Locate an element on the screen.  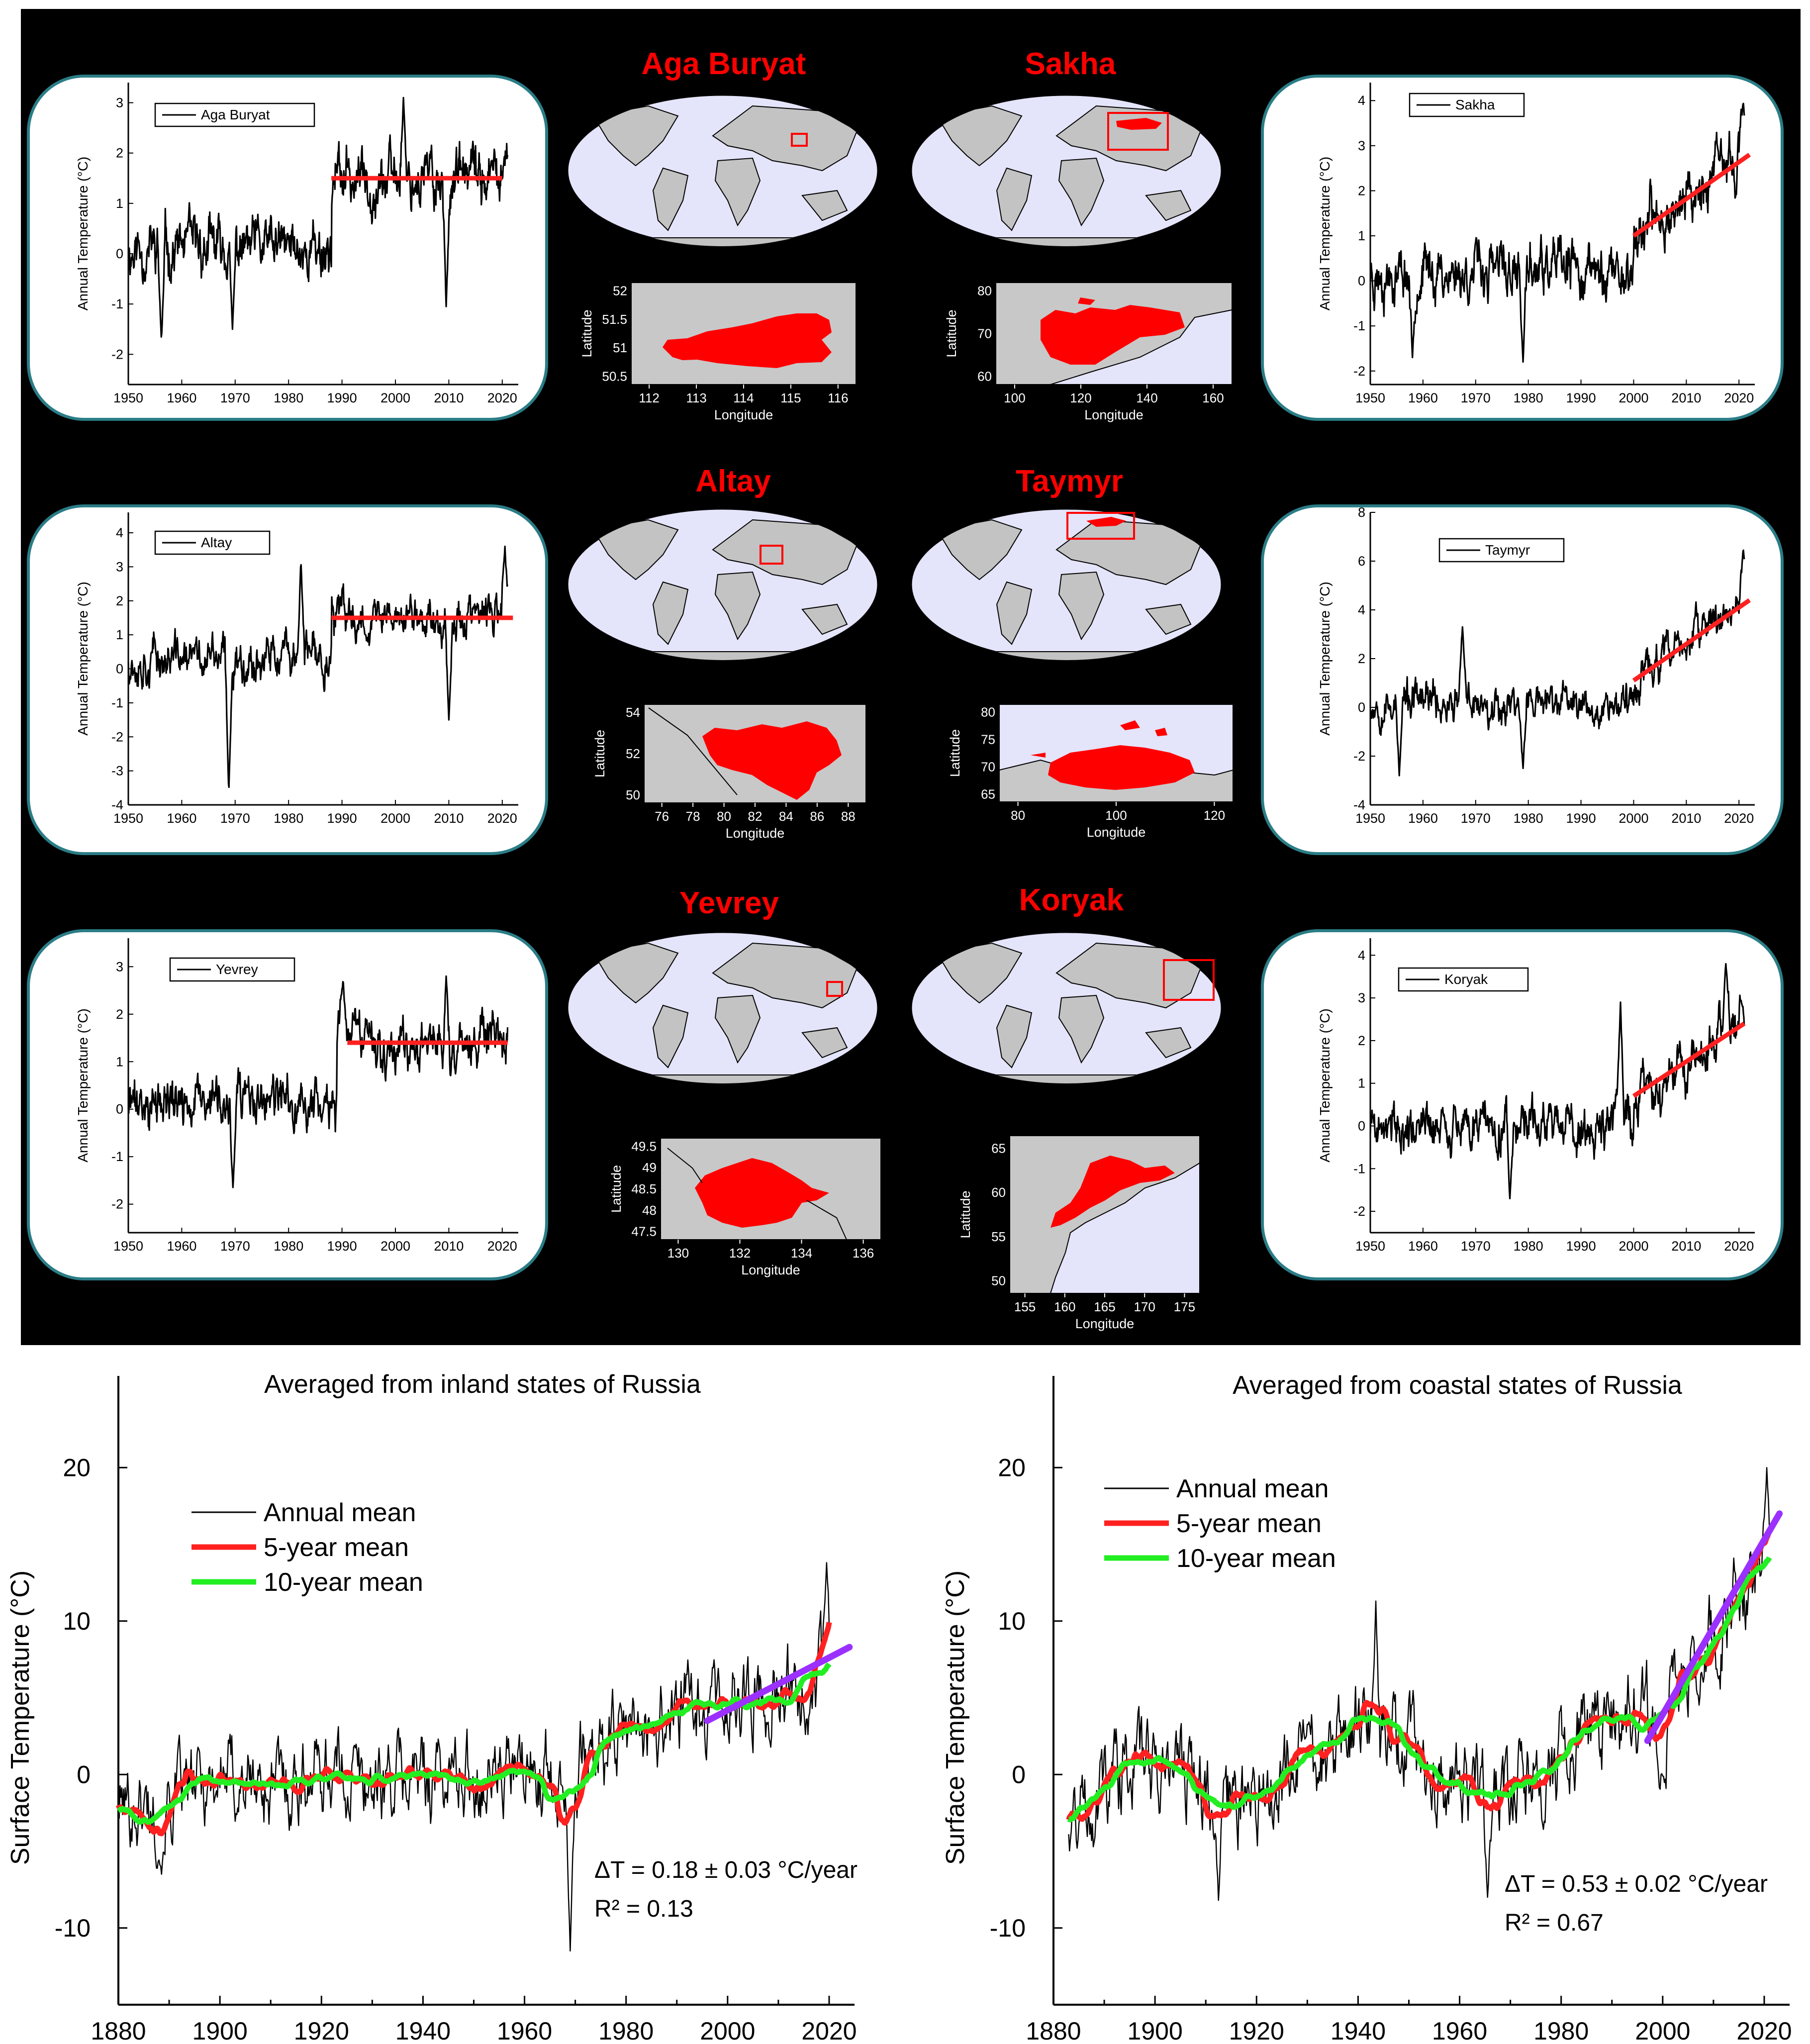
y-tick-label: -3 is located at coordinates (117, 772).